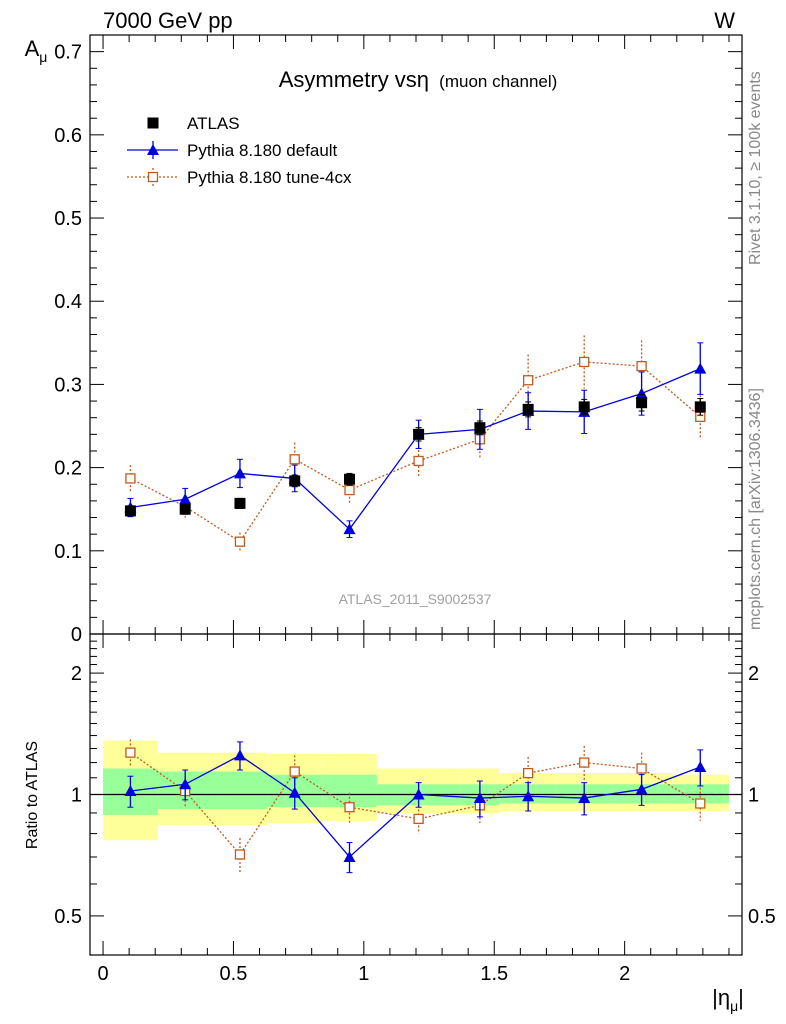 The width and height of the screenshot is (786, 1024). I want to click on legend-label-1: Pythia 8.180 default, so click(262, 150).